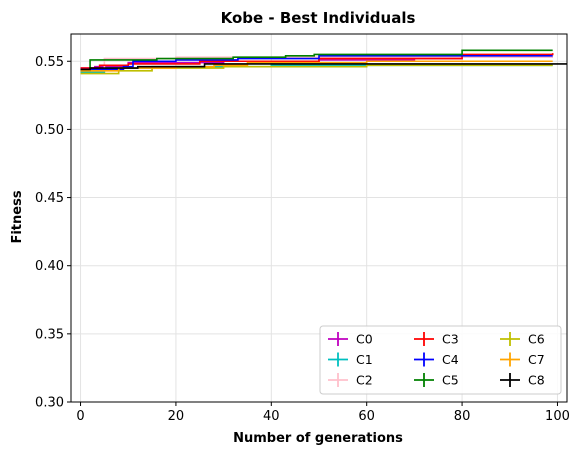 The image size is (579, 455). What do you see at coordinates (522, 339) in the screenshot?
I see `legend-entry-c6: C6` at bounding box center [522, 339].